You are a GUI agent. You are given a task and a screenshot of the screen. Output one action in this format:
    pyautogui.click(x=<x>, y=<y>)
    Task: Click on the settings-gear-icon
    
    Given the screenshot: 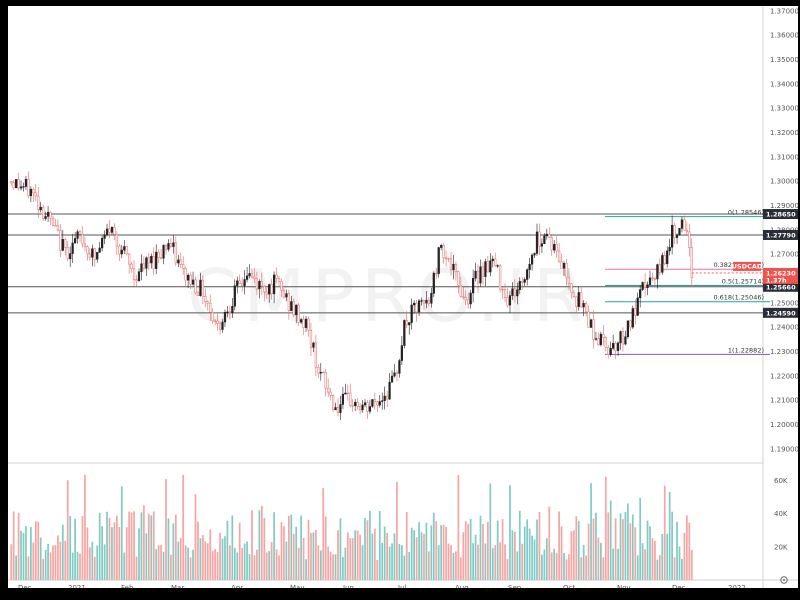 What is the action you would take?
    pyautogui.click(x=784, y=580)
    